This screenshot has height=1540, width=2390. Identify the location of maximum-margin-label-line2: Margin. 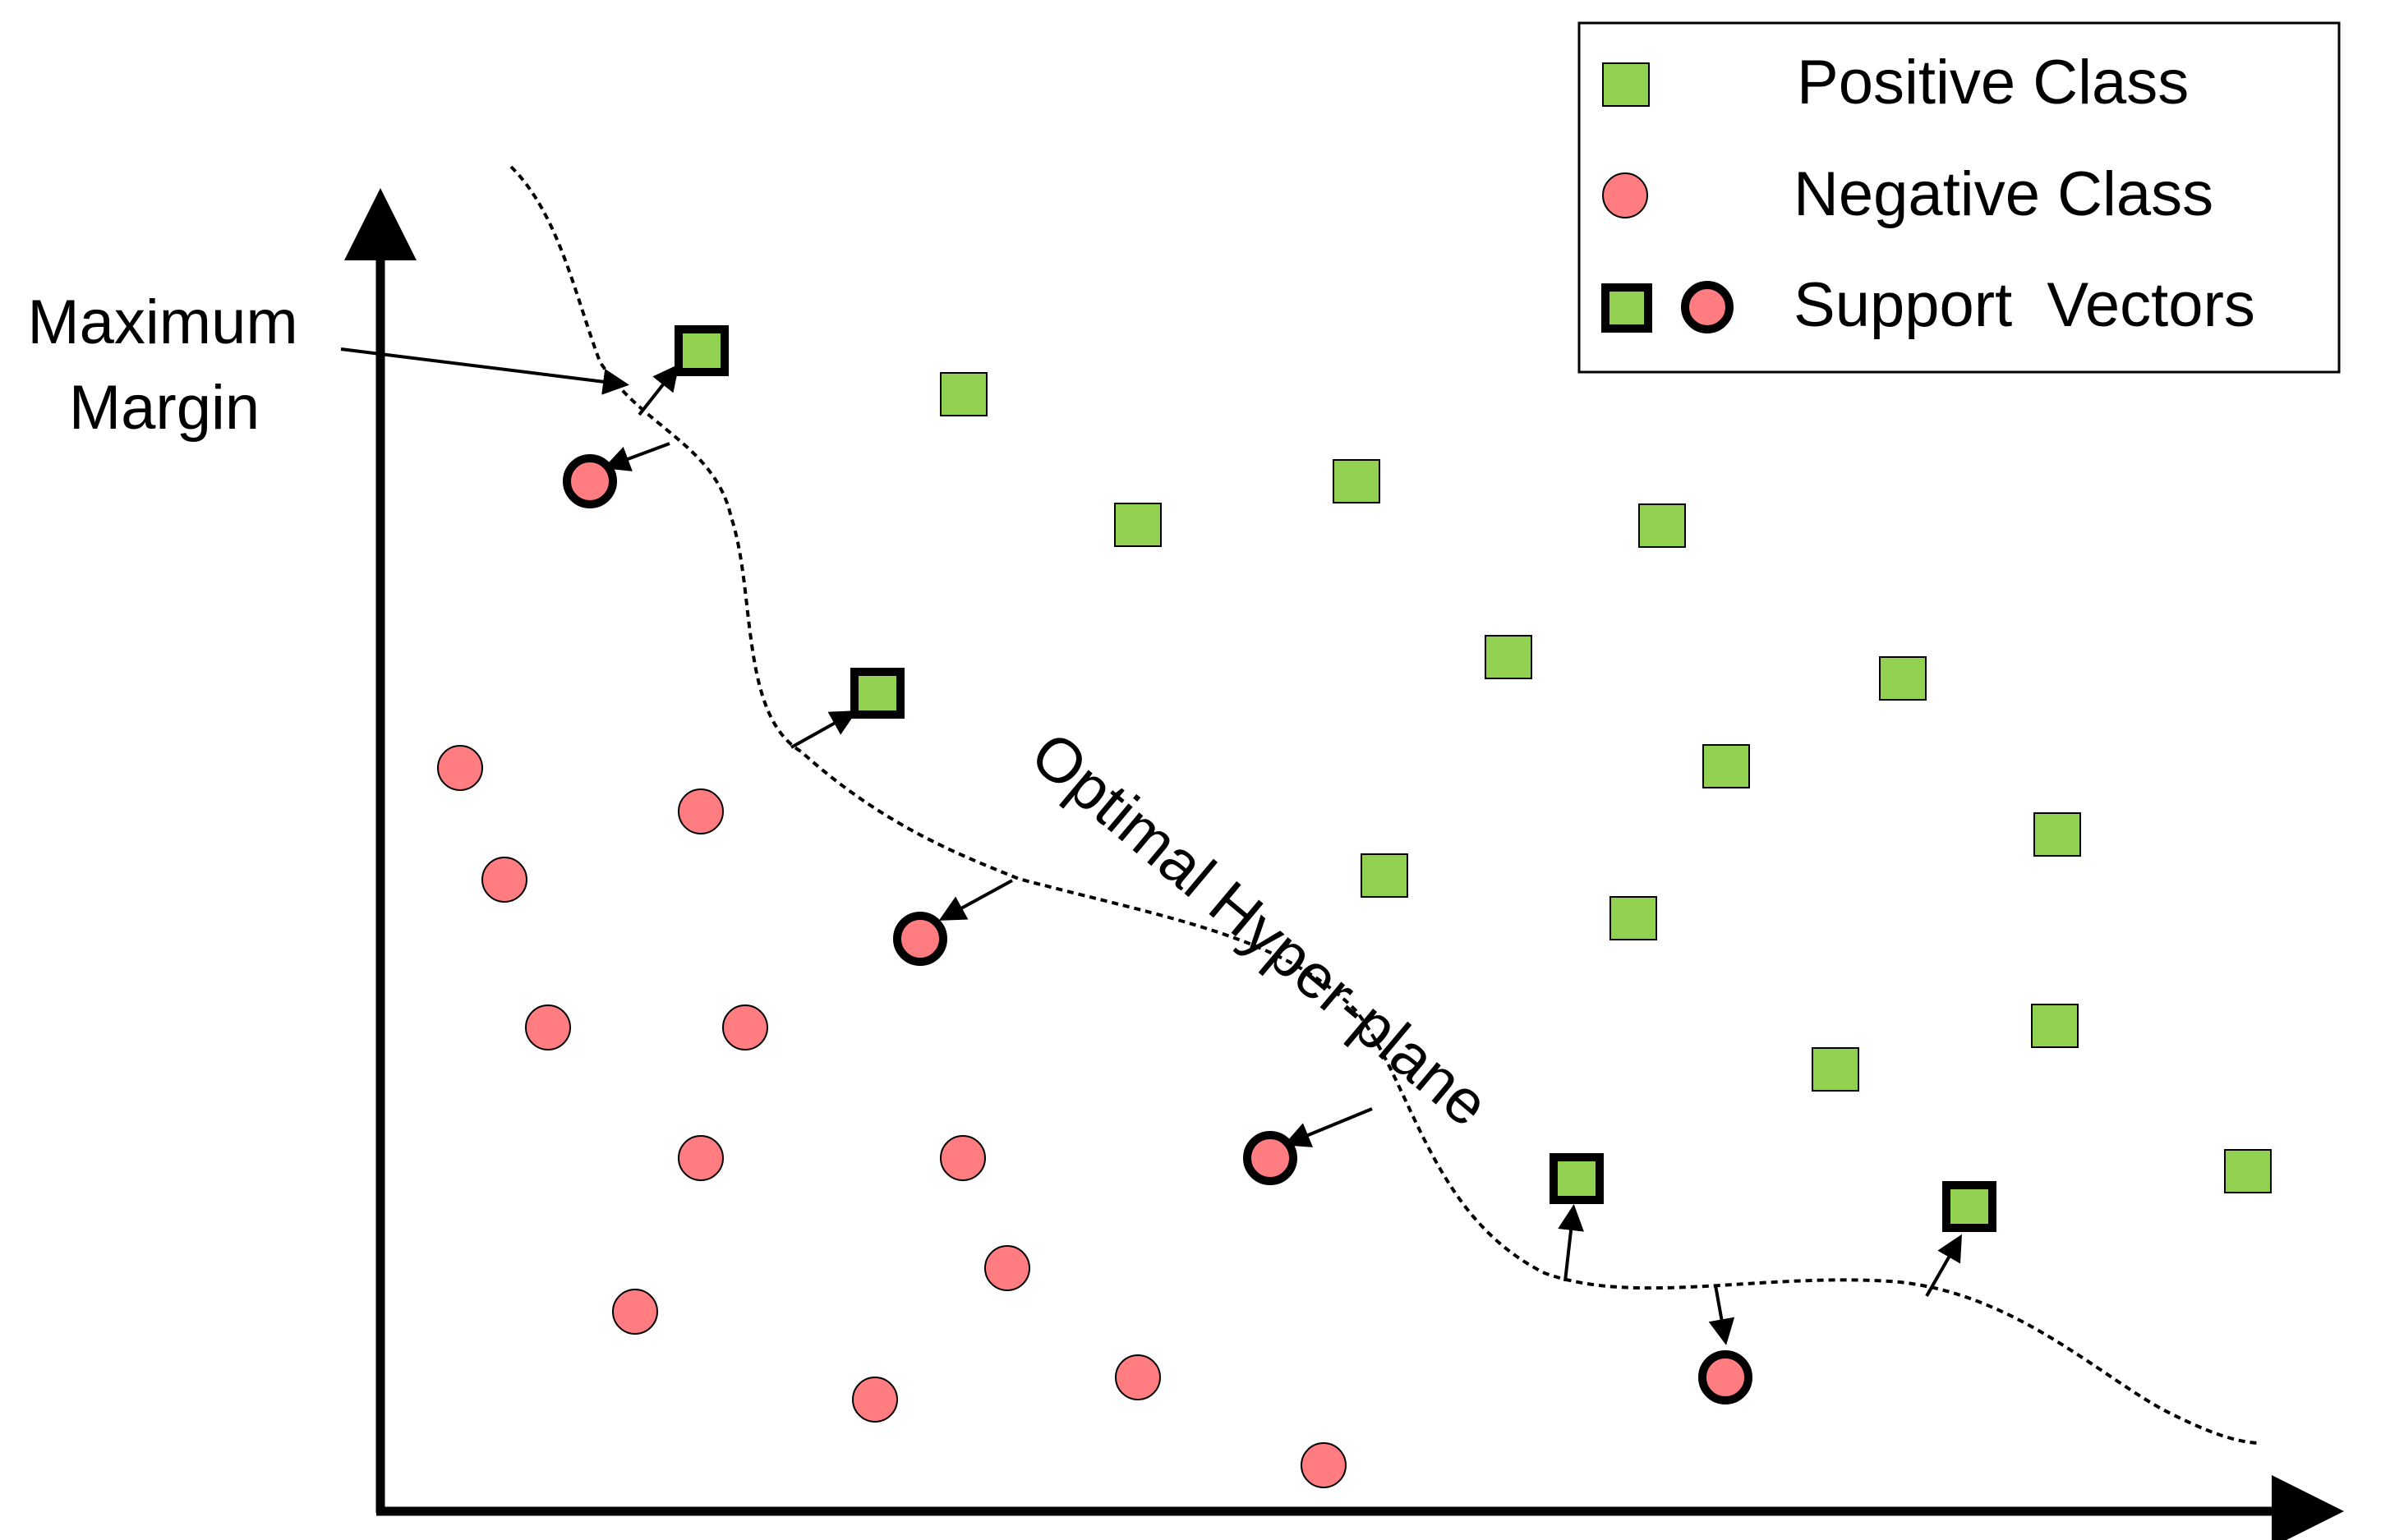
(164, 408).